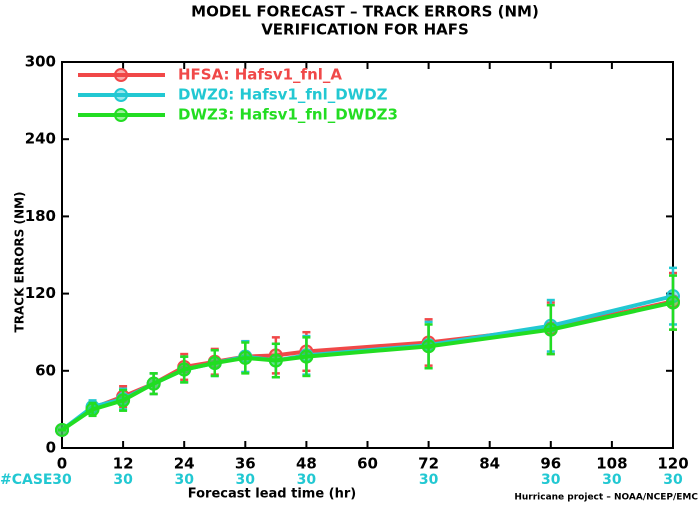  What do you see at coordinates (40, 139) in the screenshot?
I see `y-tick-label: 240` at bounding box center [40, 139].